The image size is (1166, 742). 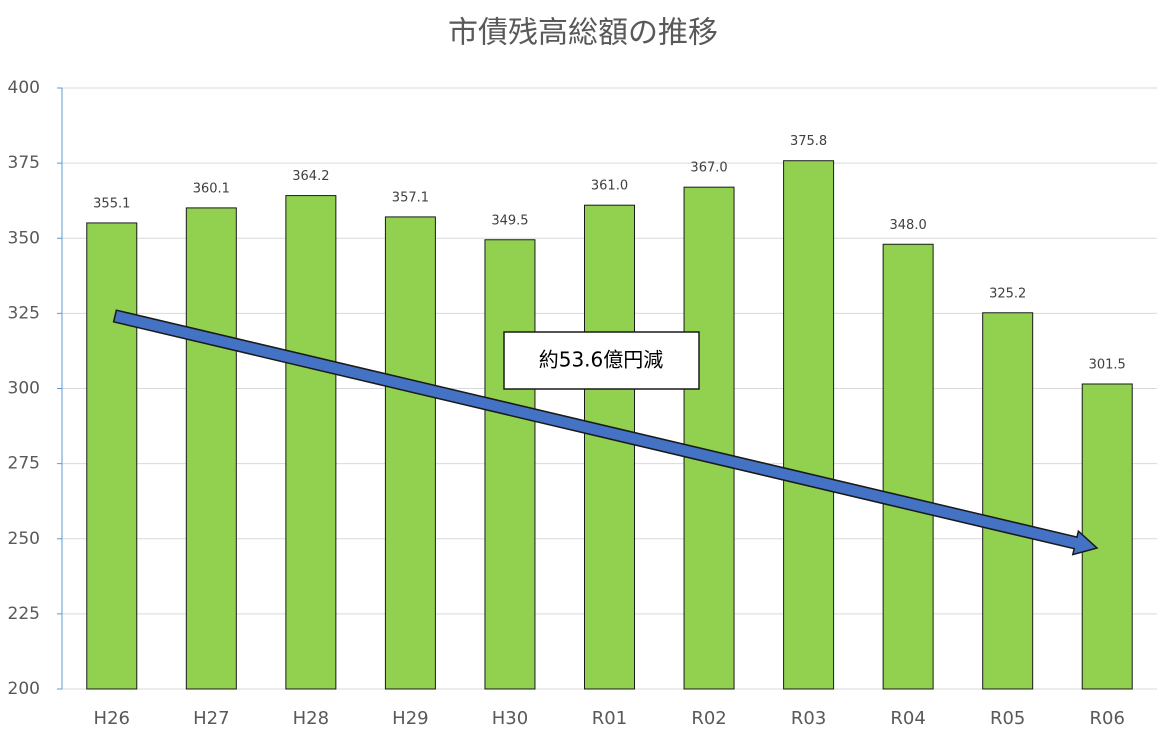 I want to click on value-label: 367.0, so click(x=708, y=168).